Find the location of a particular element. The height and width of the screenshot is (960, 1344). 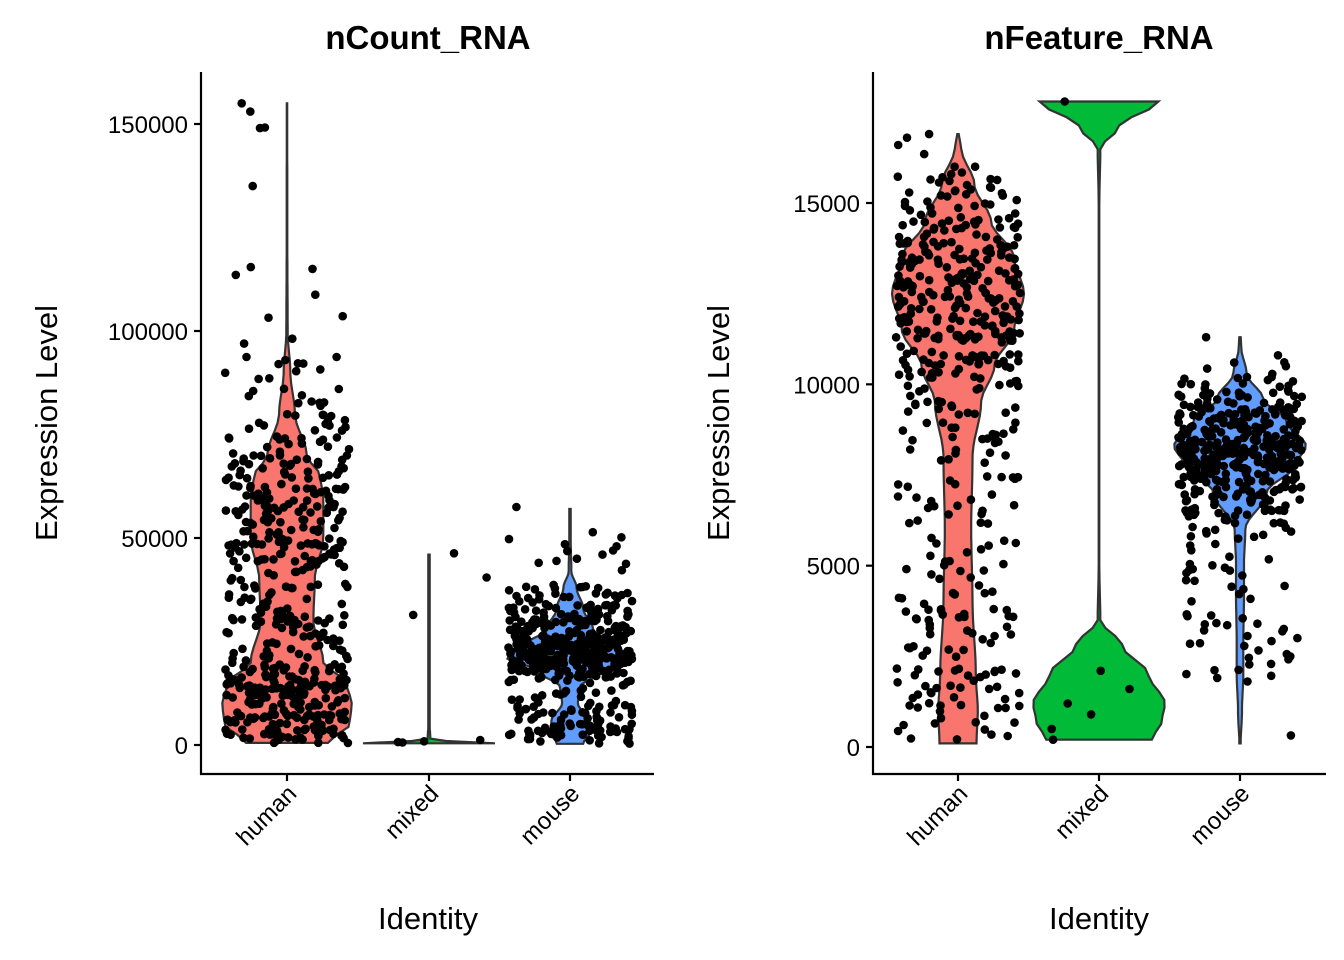

x-tick-label: human is located at coordinates (937, 815).